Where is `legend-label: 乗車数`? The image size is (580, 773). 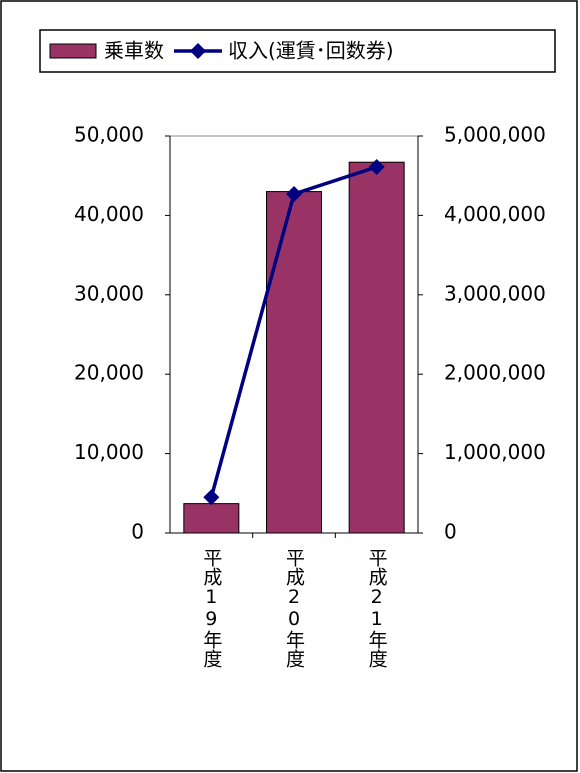 legend-label: 乗車数 is located at coordinates (134, 51).